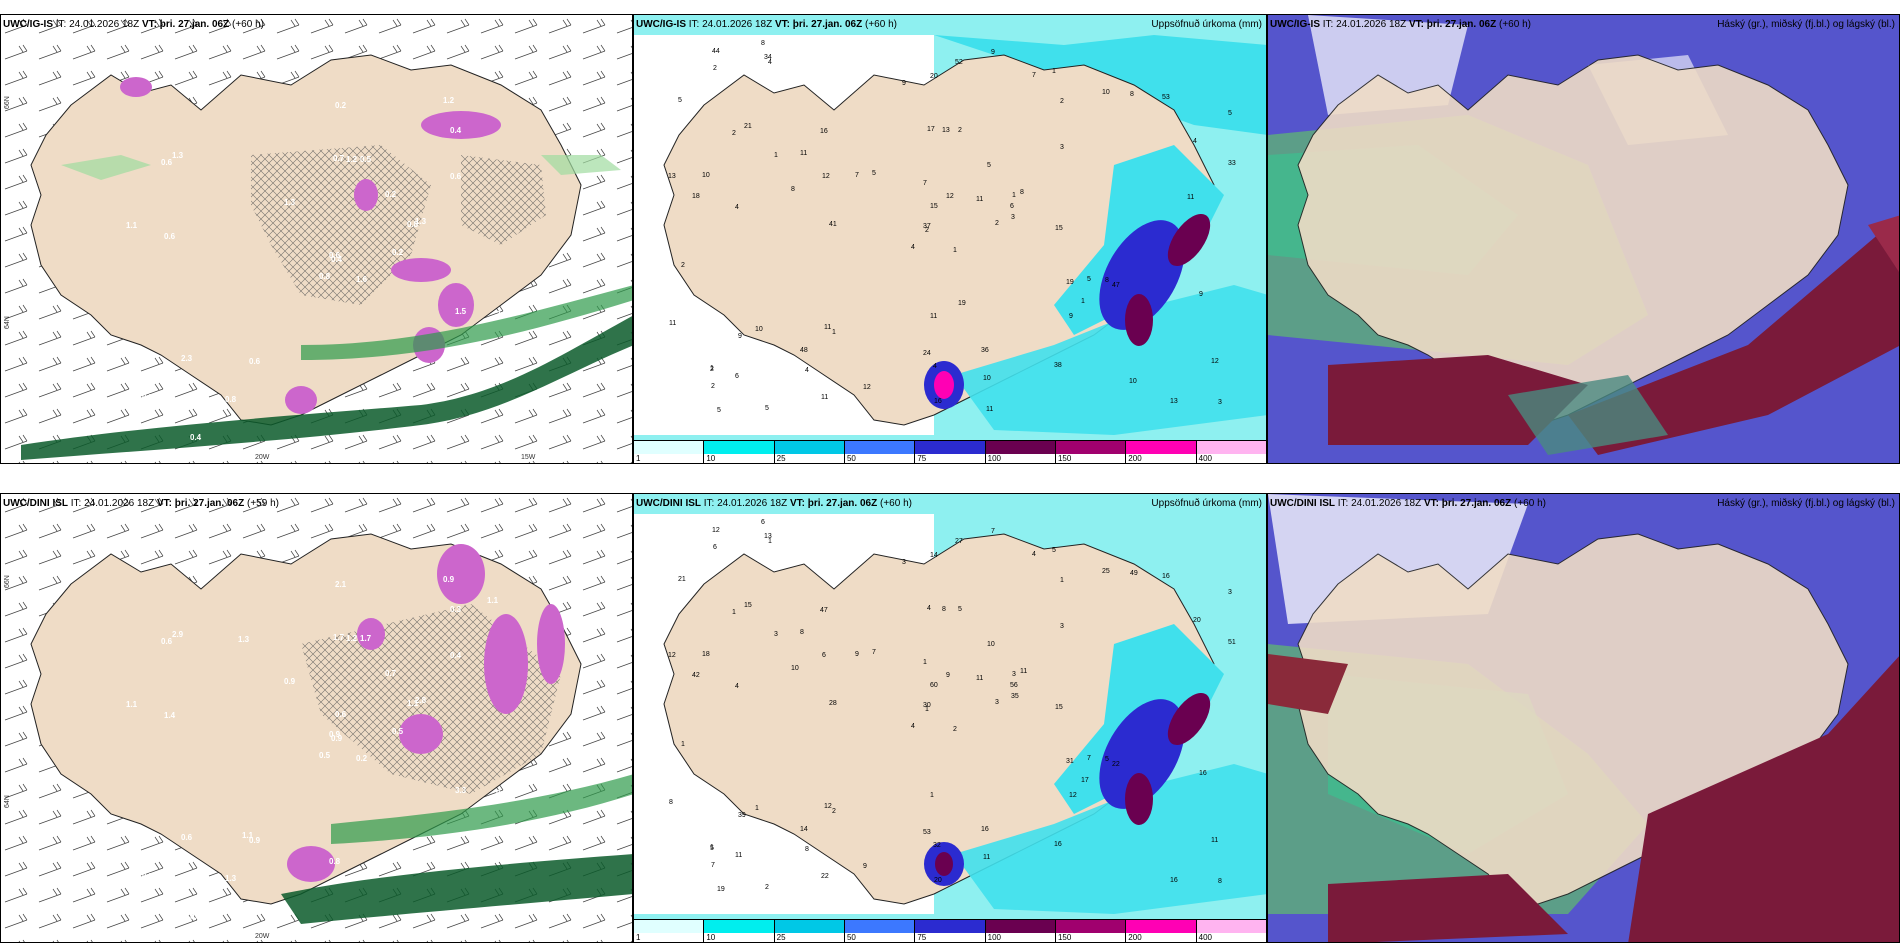 The height and width of the screenshot is (950, 1900). Describe the element at coordinates (935, 366) in the screenshot. I see `value-label: 4` at that location.